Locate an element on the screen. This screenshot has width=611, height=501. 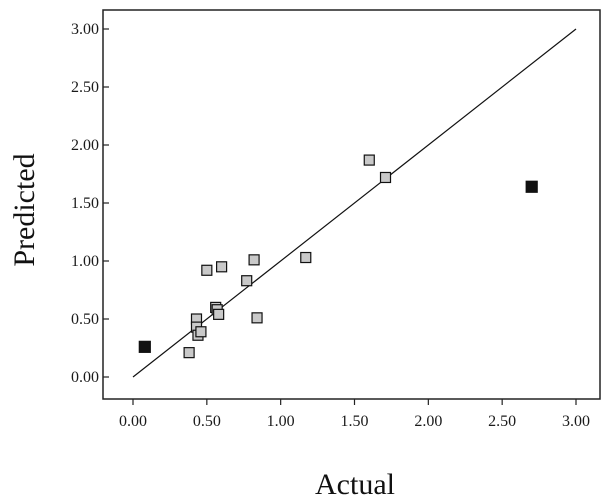
x-axis-title: Actual is located at coordinates (355, 484).